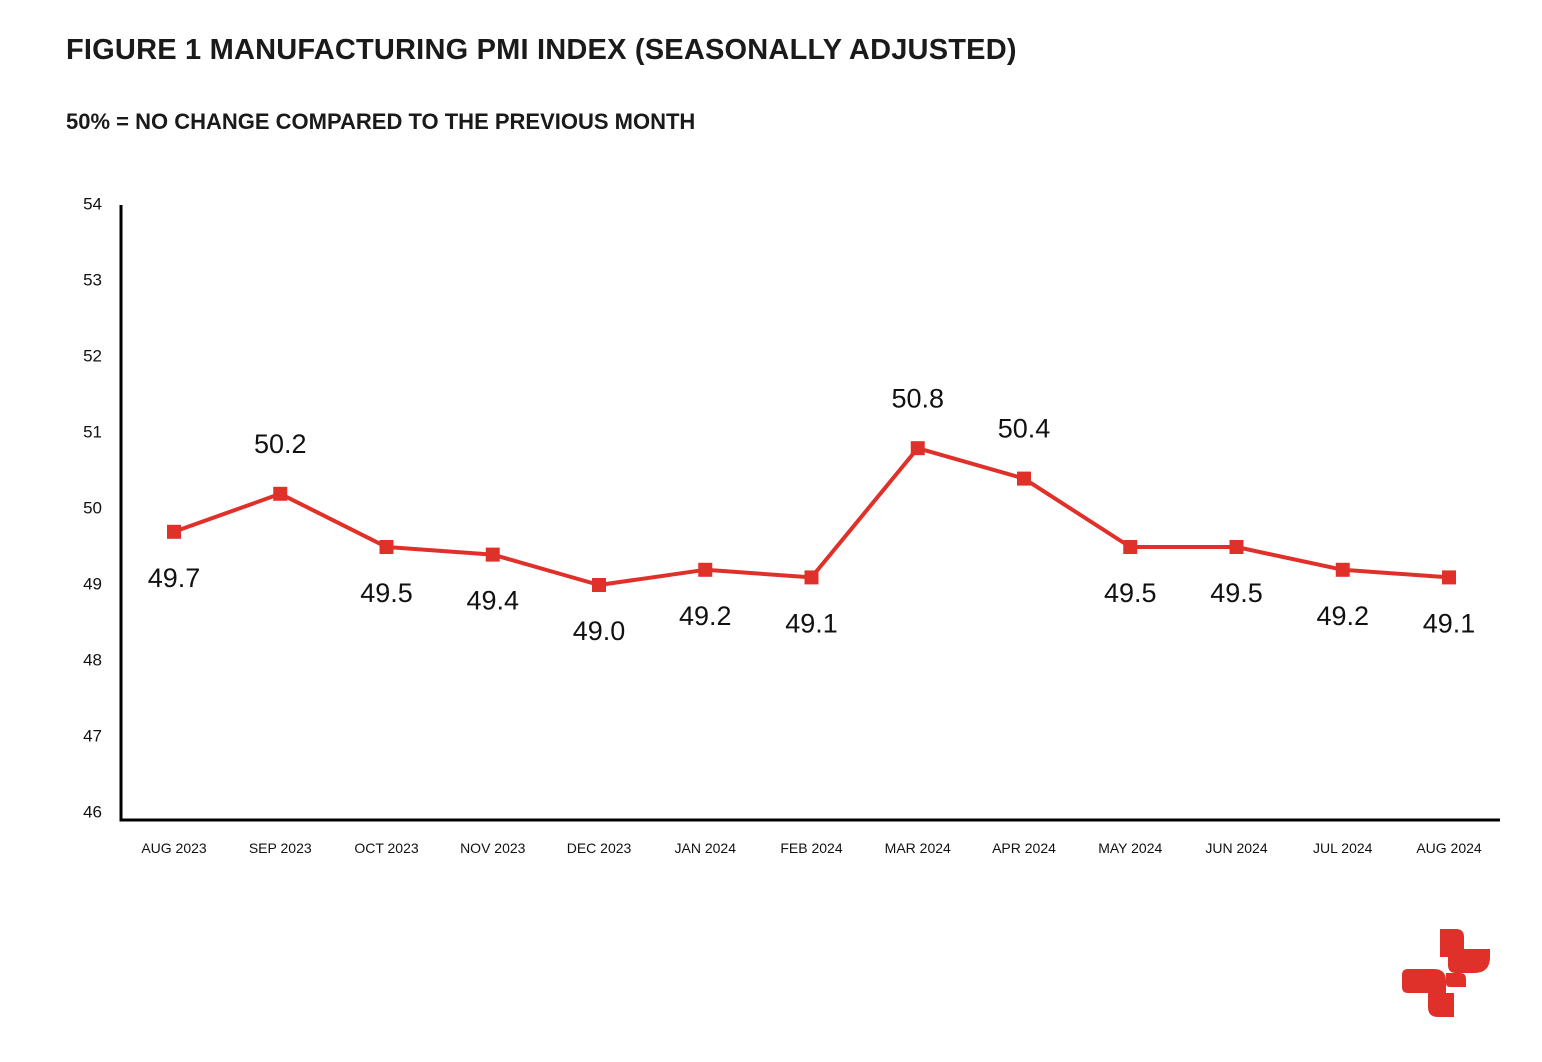 This screenshot has height=1062, width=1542. I want to click on series-line, so click(811, 516).